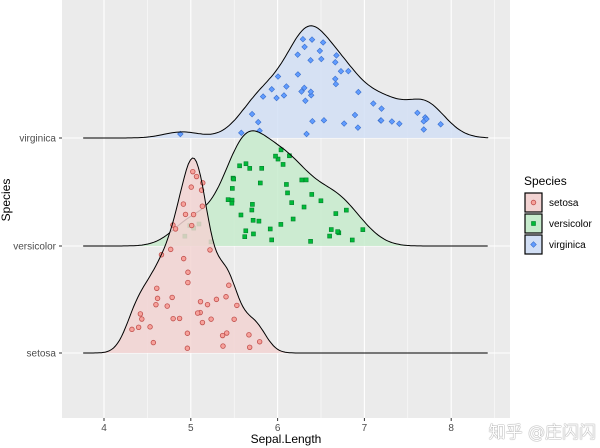  Describe the element at coordinates (104, 428) in the screenshot. I see `x-tick-label: 4` at that location.